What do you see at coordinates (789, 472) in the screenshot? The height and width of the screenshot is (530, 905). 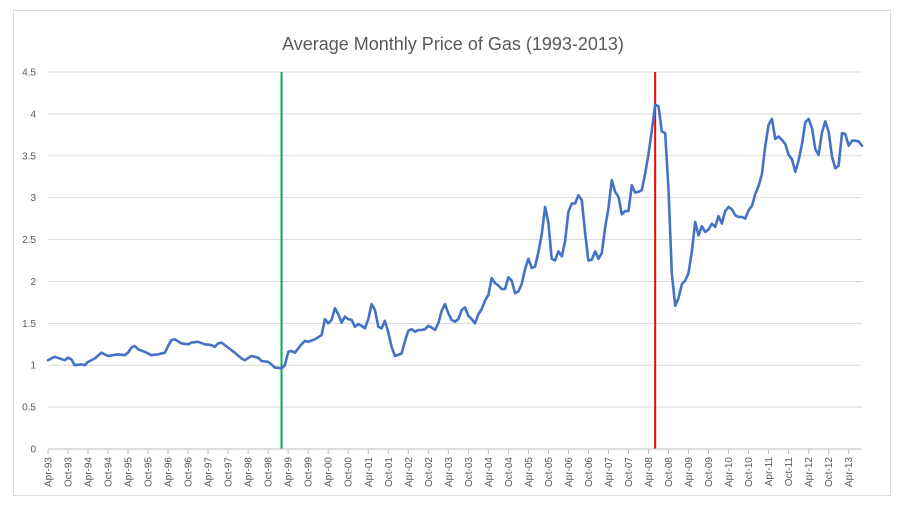 I see `x-tick-label: Oct-11` at bounding box center [789, 472].